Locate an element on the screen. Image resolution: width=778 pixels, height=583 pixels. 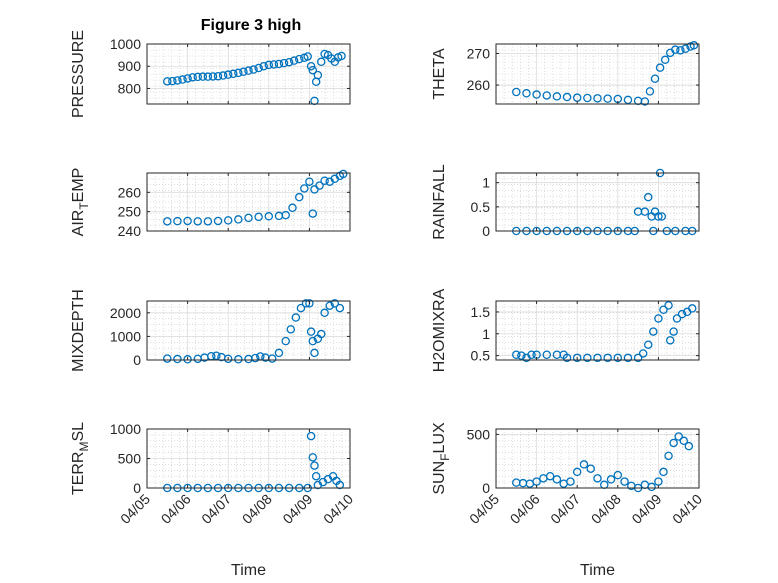
y-axis-label: H2OMIXRA is located at coordinates (439, 330).